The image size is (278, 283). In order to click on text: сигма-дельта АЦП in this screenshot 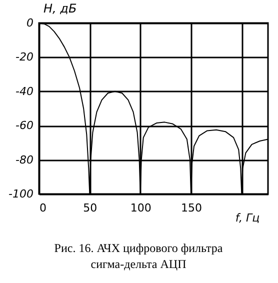, I will do `click(138, 264)`.